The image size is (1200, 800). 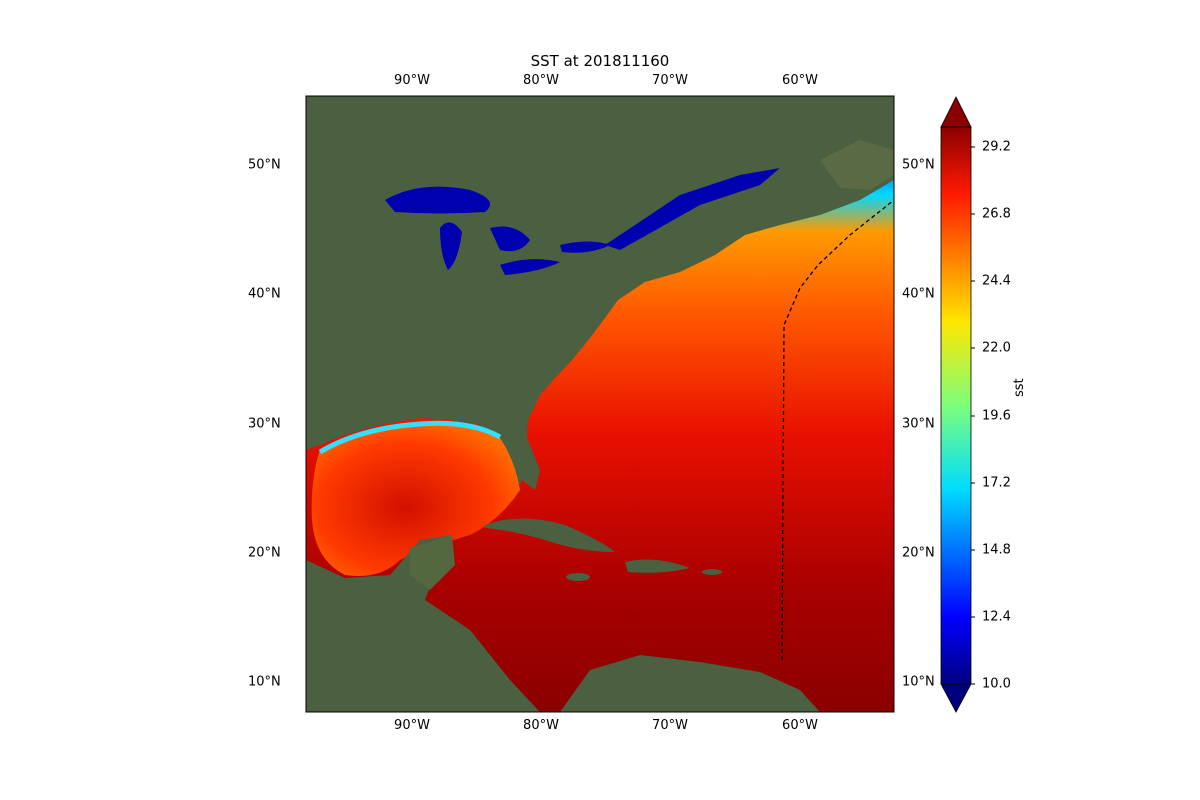 I want to click on yucatan-land, so click(x=432, y=562).